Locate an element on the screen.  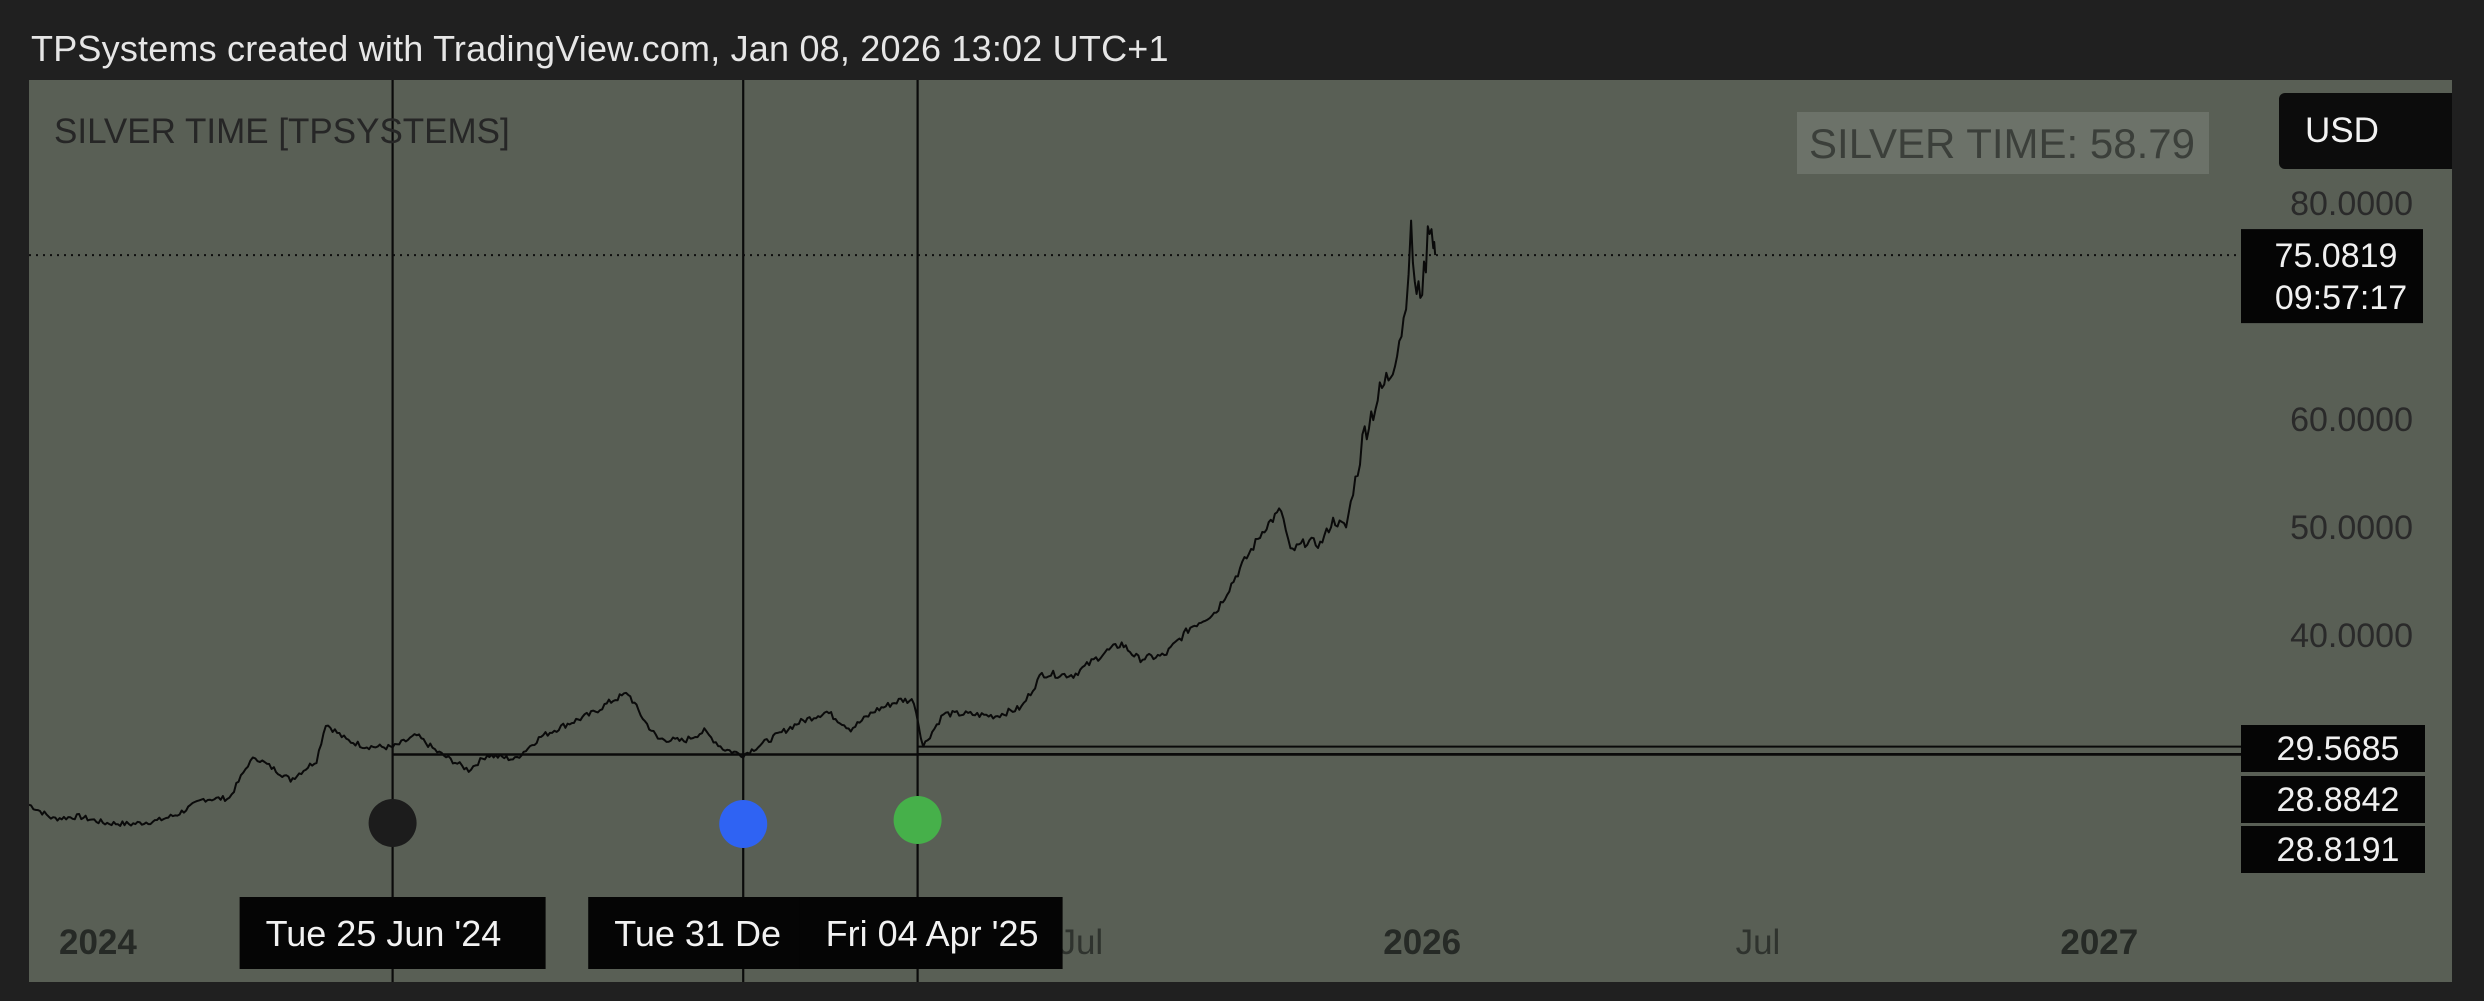
countdown-label: 09:57:17 is located at coordinates (2341, 298).